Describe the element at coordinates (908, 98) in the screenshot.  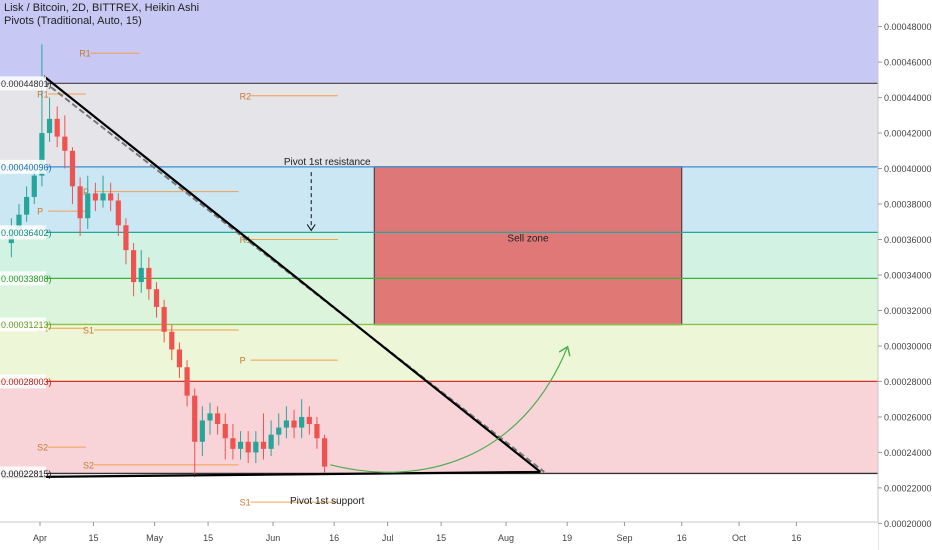
I see `price-tick-label: 0.00044000` at that location.